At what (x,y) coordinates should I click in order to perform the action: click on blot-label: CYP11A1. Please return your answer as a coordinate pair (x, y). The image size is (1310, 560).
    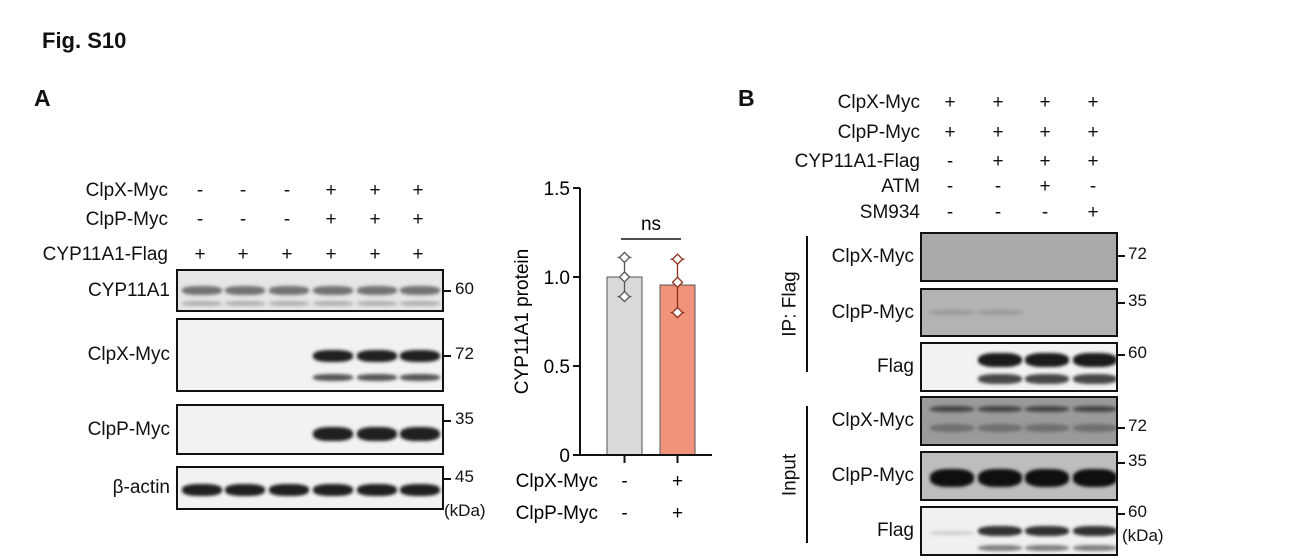
    Looking at the image, I should click on (128, 290).